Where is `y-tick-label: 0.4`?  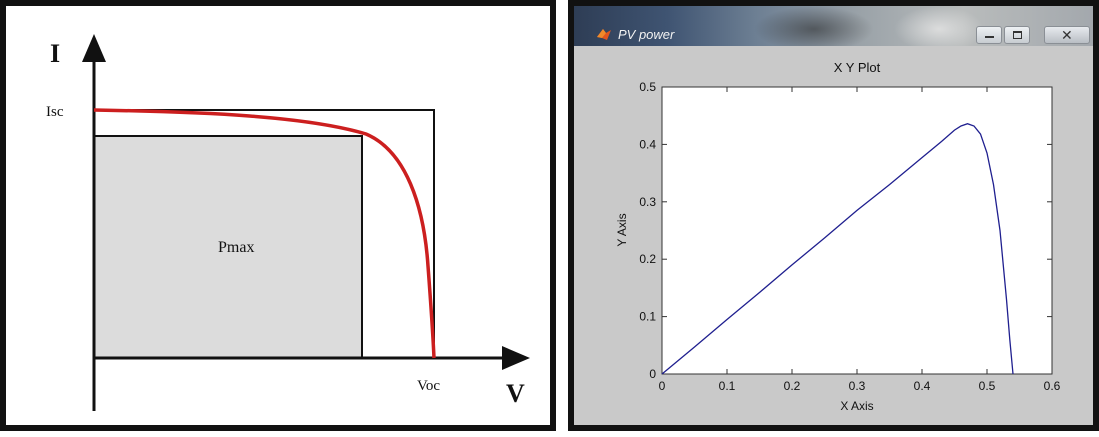 y-tick-label: 0.4 is located at coordinates (647, 144).